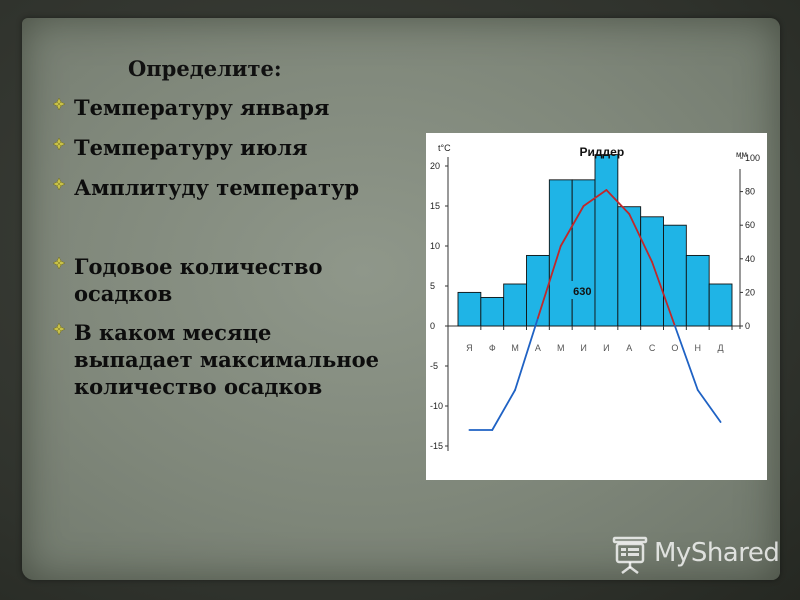 The height and width of the screenshot is (600, 800). What do you see at coordinates (435, 206) in the screenshot?
I see `left-tick-label: 15` at bounding box center [435, 206].